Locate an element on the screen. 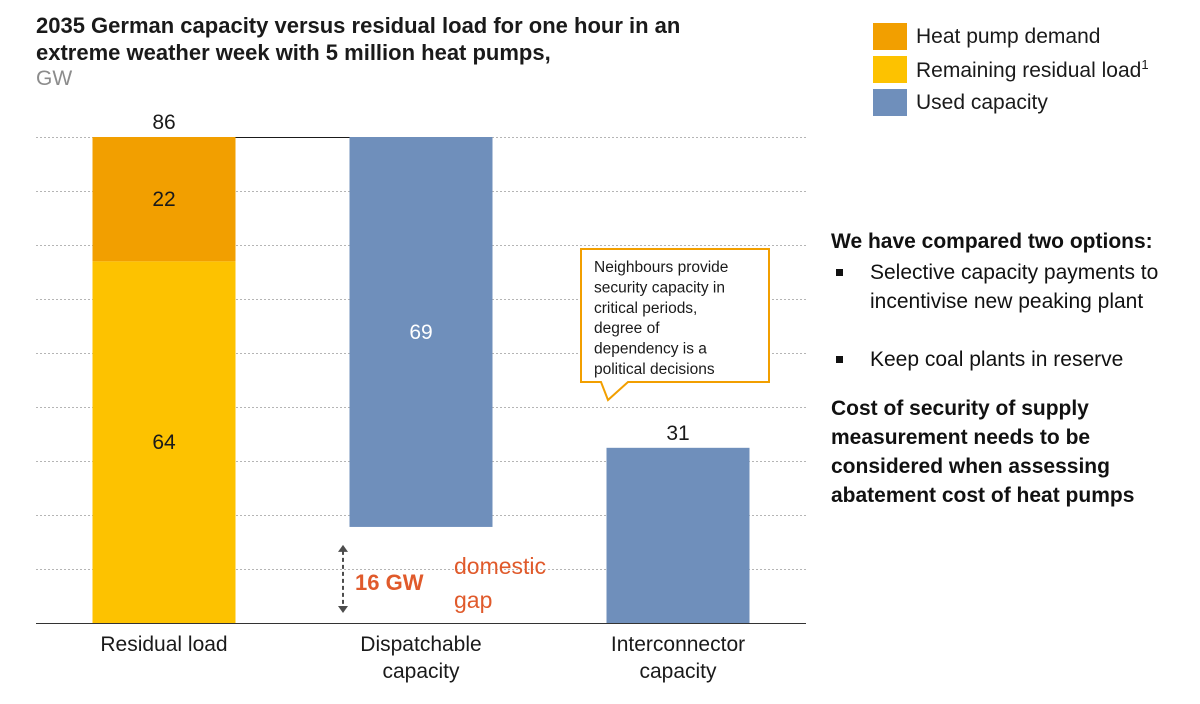 Image resolution: width=1200 pixels, height=704 pixels. legend-swatch-remaining is located at coordinates (890, 69).